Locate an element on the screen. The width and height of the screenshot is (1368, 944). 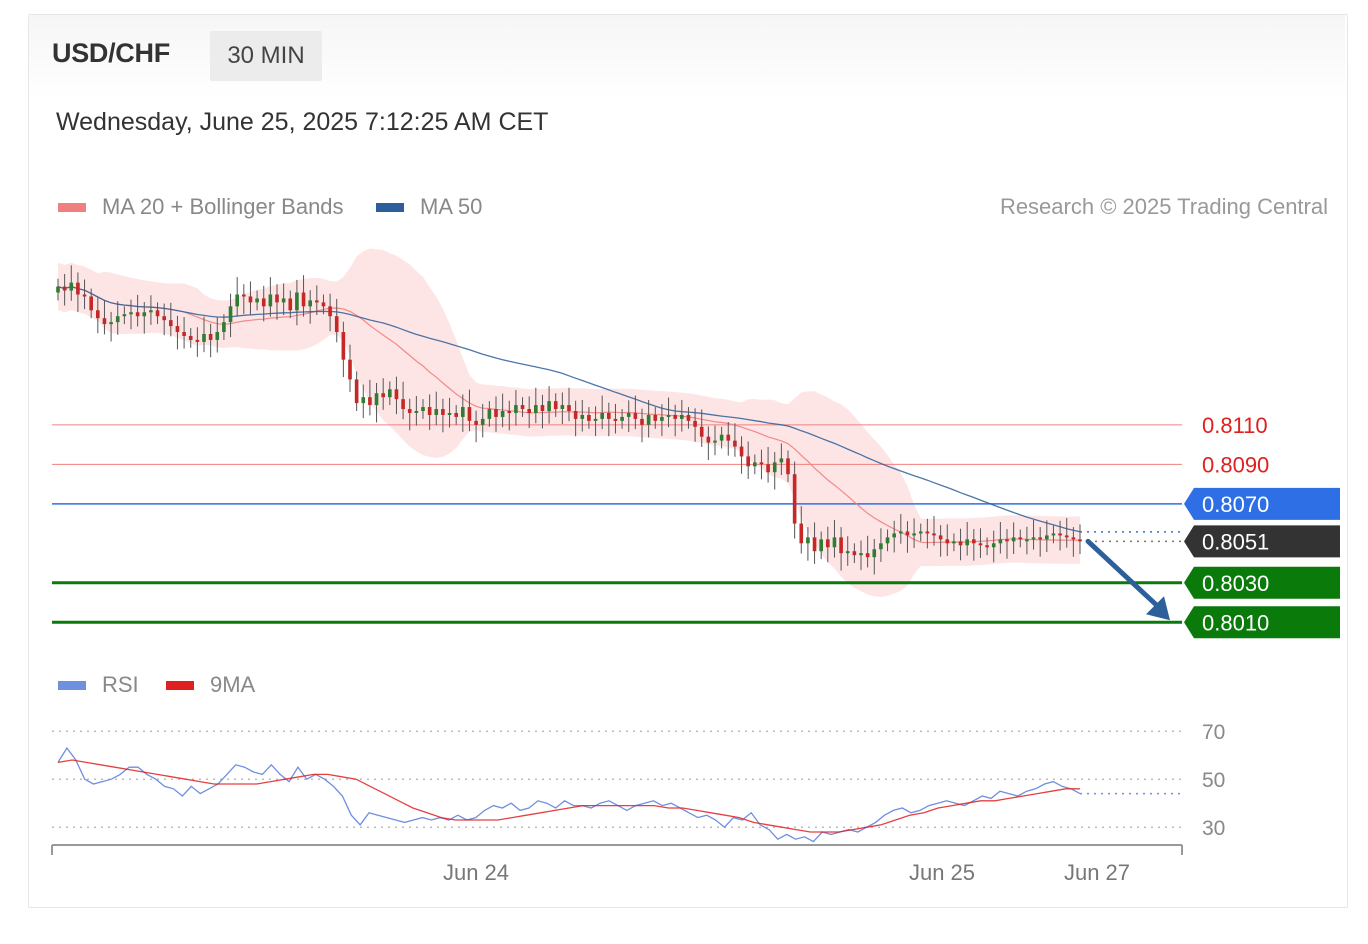
rsi-swatch is located at coordinates (72, 685).